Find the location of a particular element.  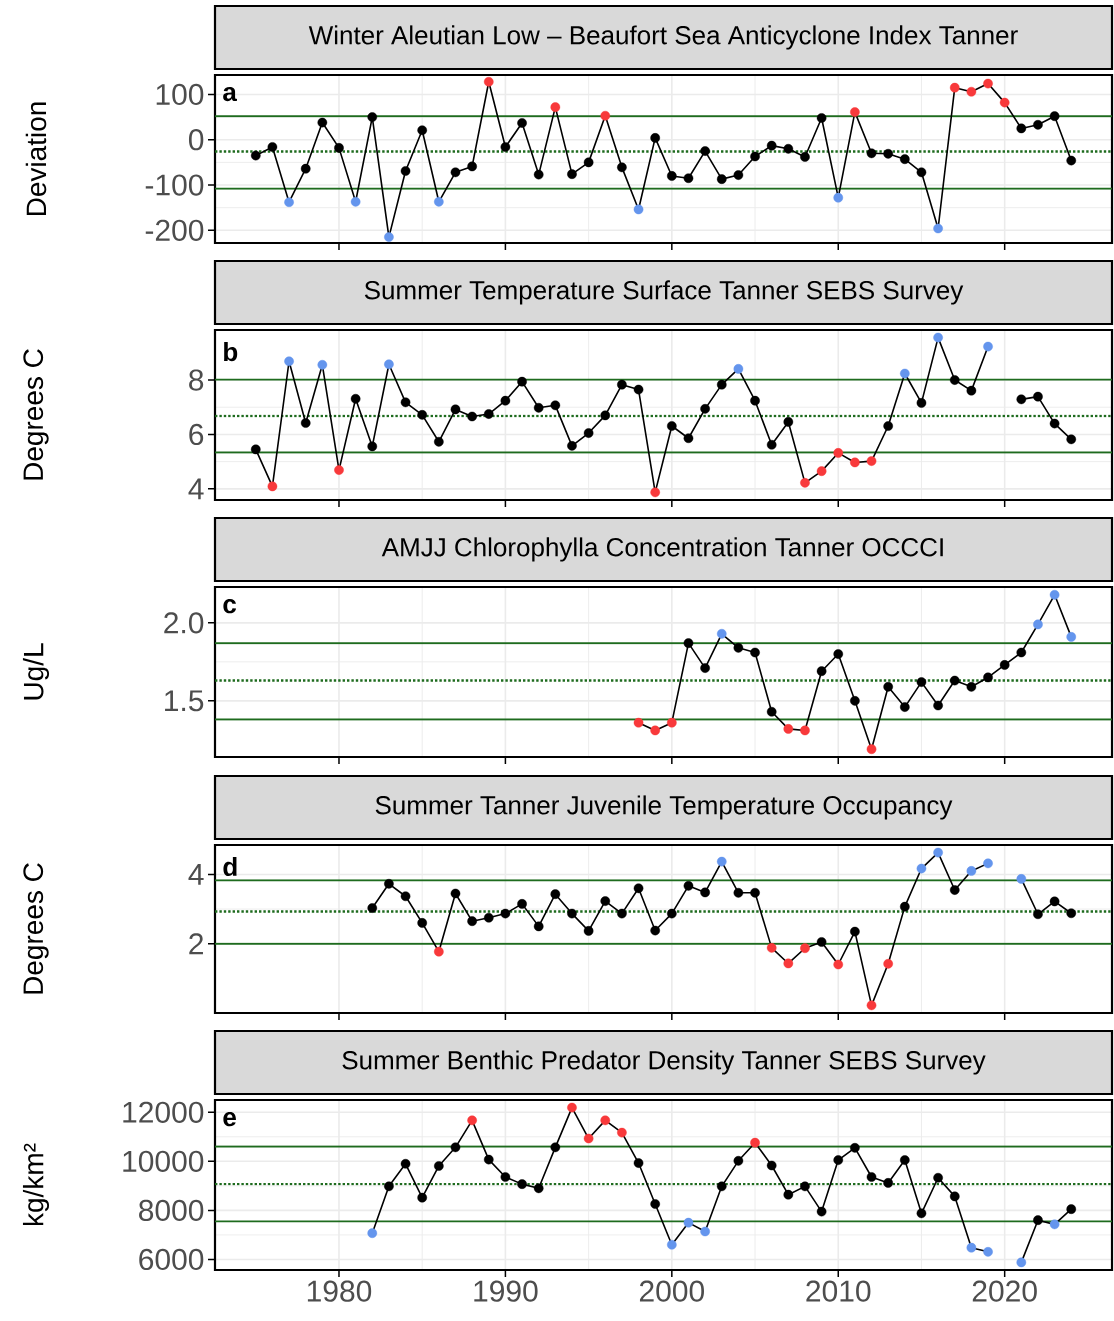

x-tick-label: 2010 is located at coordinates (838, 1291).